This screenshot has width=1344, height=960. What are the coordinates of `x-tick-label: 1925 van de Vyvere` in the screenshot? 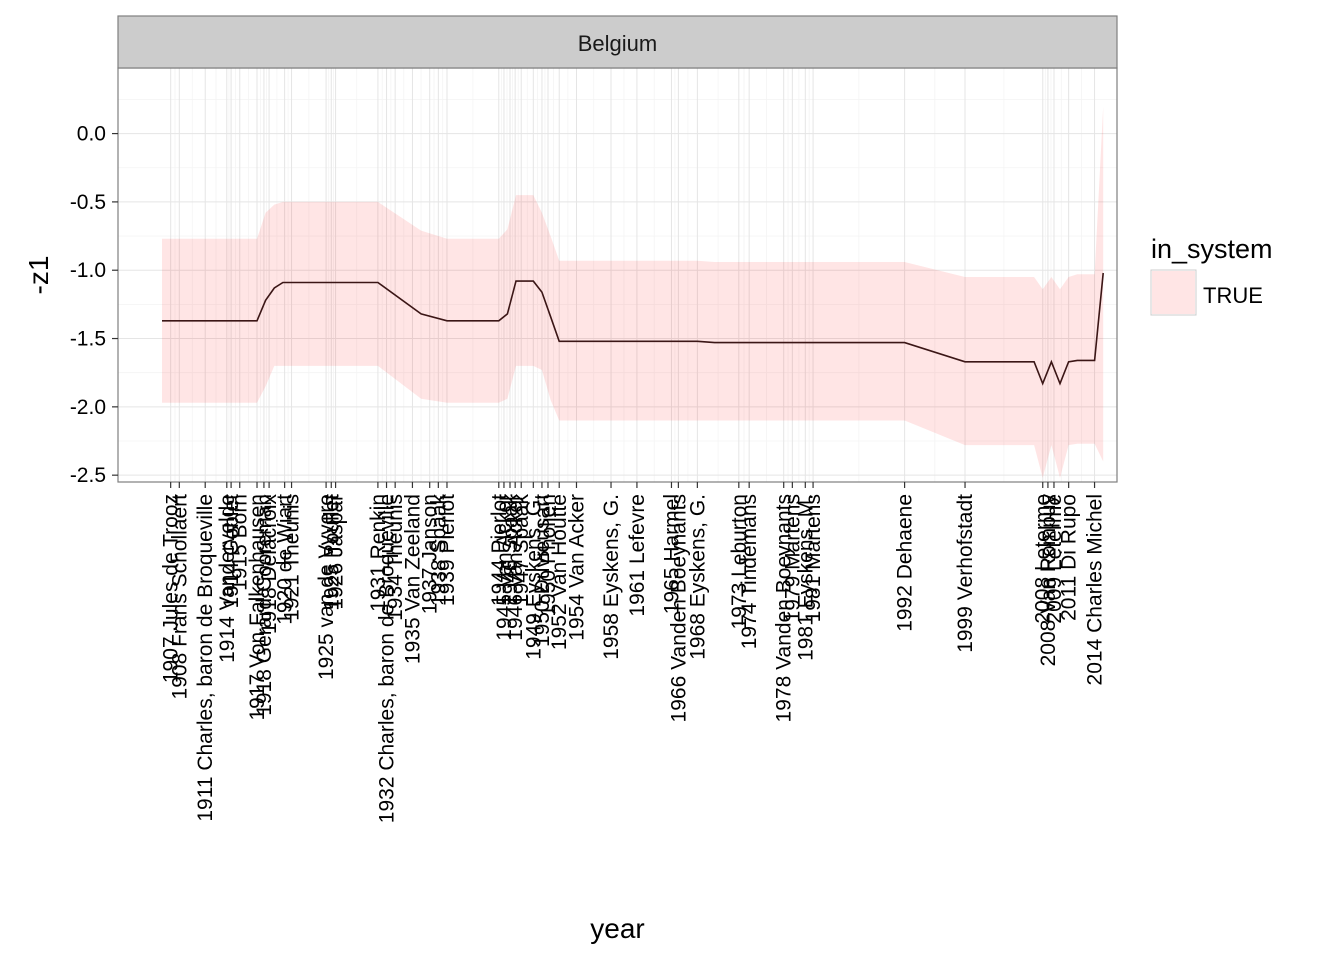 It's located at (326, 587).